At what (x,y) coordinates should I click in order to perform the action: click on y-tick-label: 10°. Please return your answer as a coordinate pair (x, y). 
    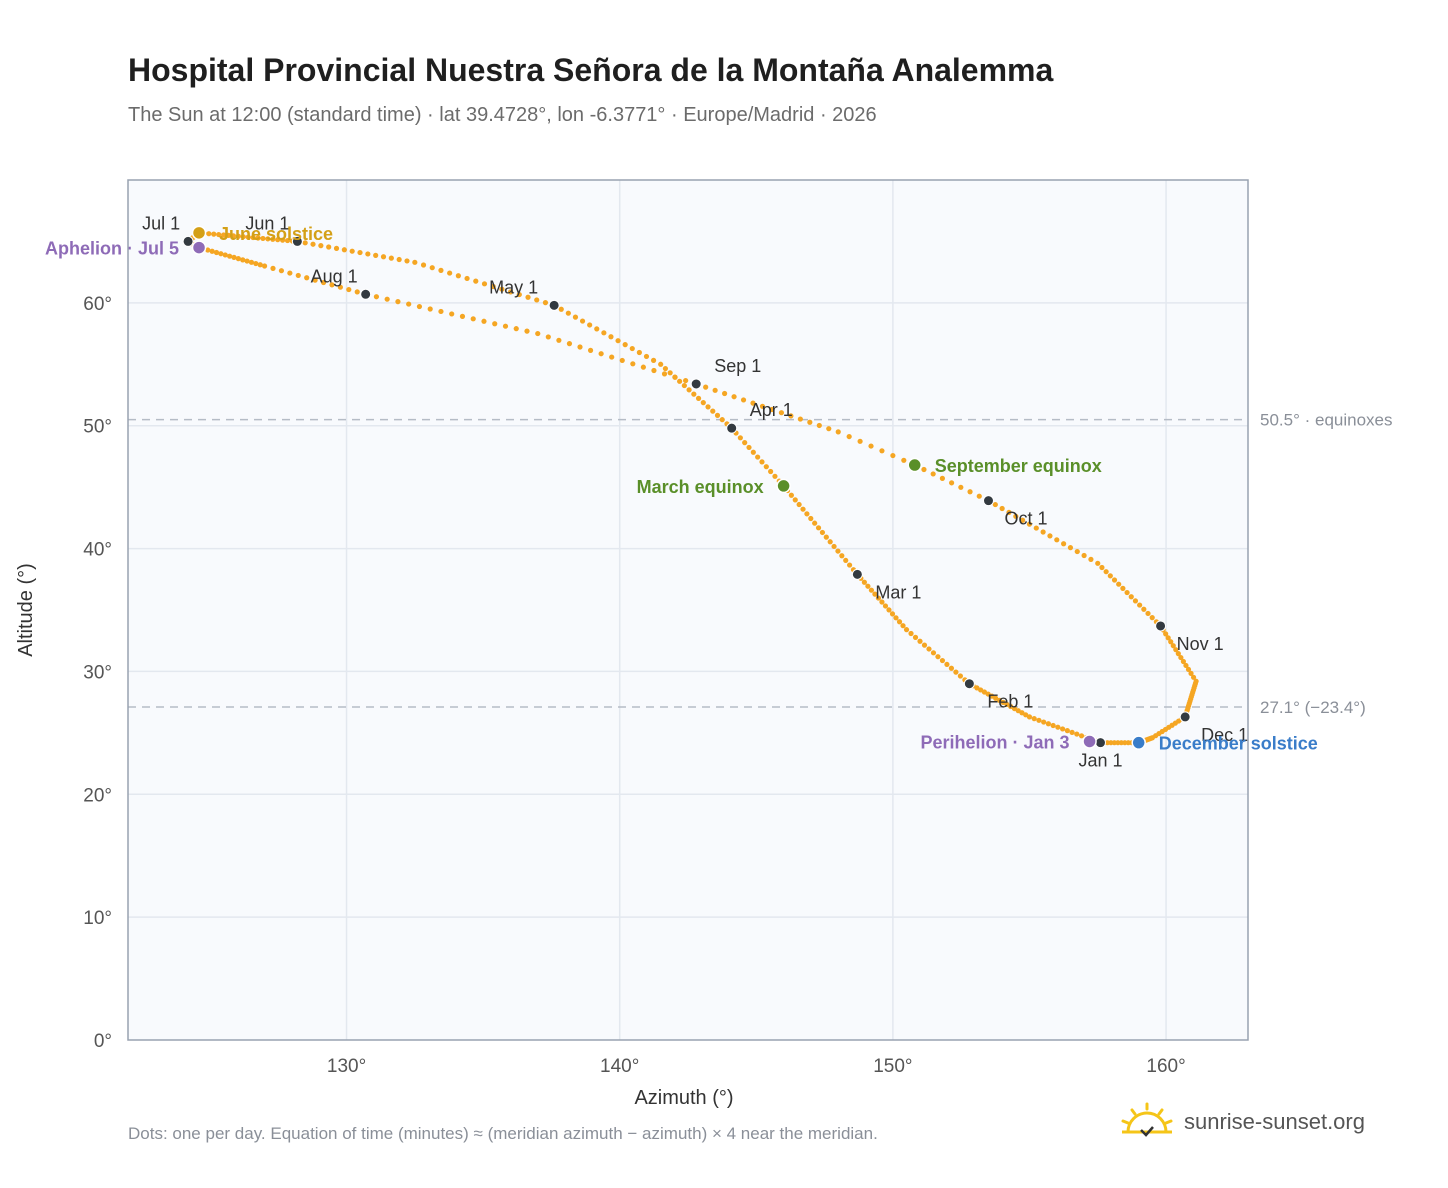
    Looking at the image, I should click on (97, 918).